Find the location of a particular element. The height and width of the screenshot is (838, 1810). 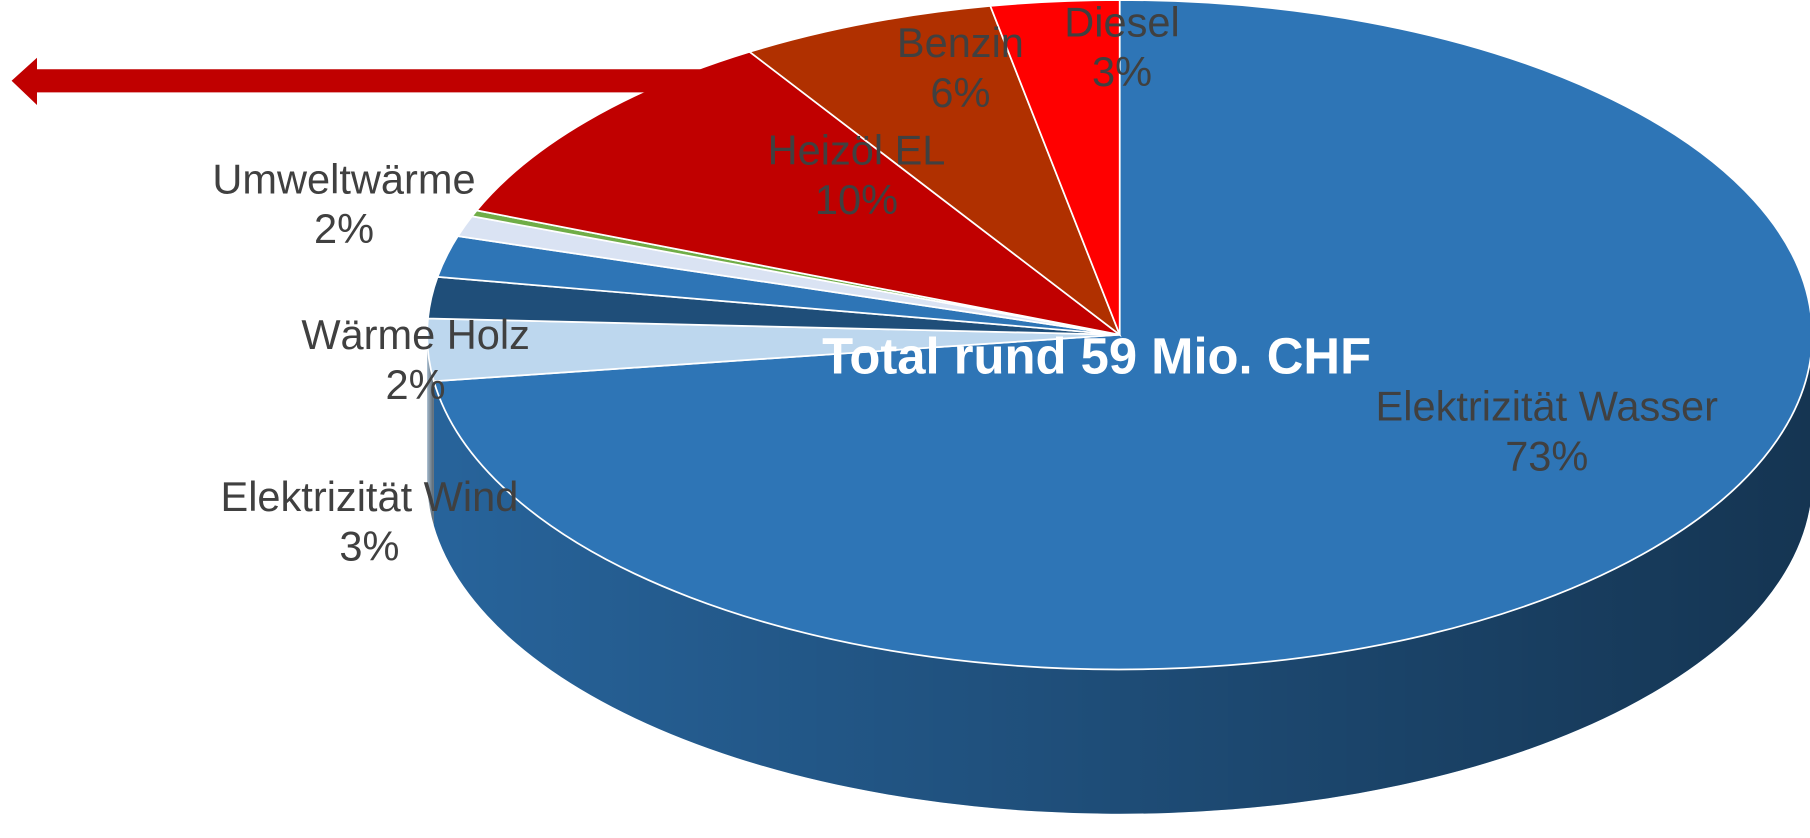

slice-value-label: 10% is located at coordinates (856, 199).